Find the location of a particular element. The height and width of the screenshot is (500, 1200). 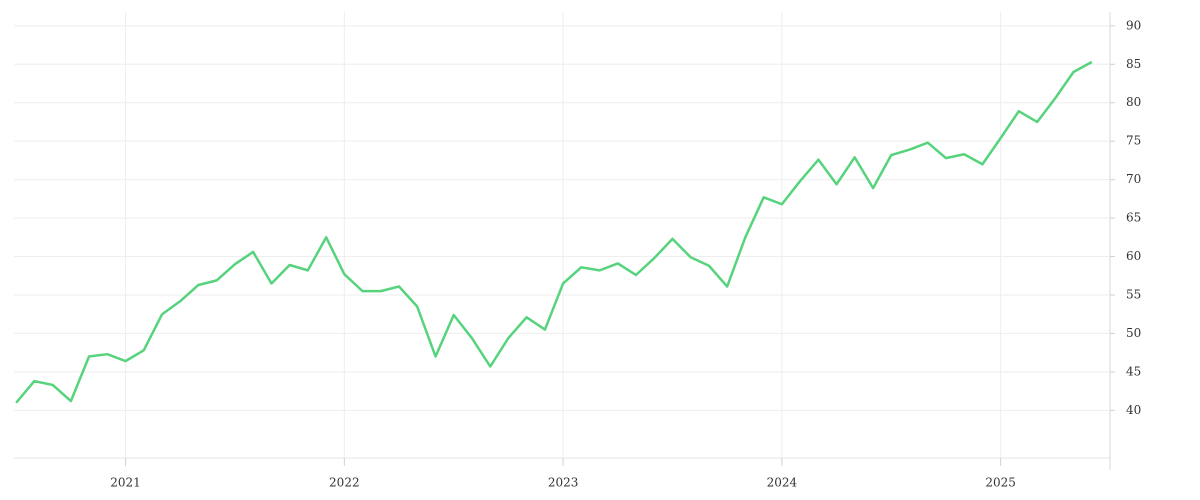

x-tick-label: 2021 is located at coordinates (125, 483).